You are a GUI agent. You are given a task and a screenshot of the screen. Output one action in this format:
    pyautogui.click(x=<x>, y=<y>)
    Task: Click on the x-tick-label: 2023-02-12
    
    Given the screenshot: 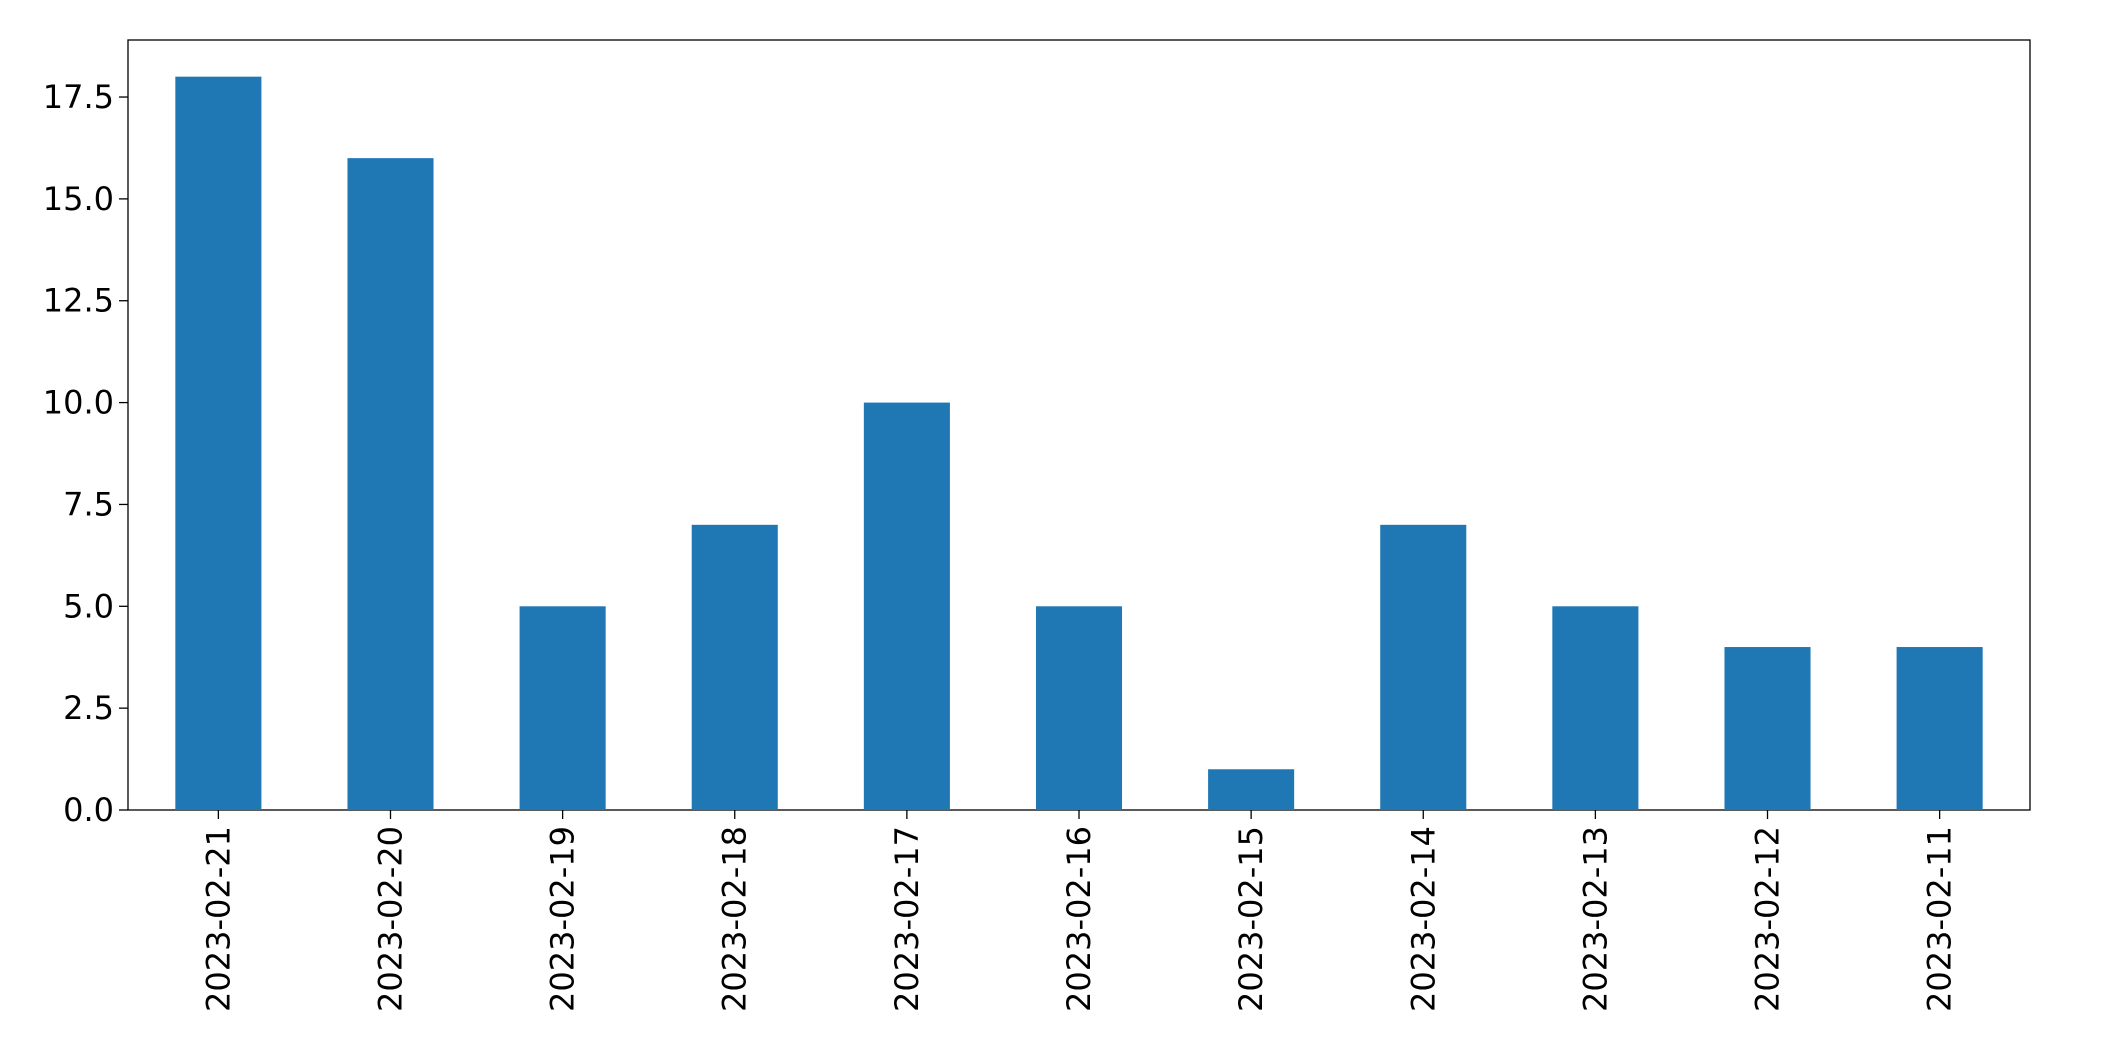 What is the action you would take?
    pyautogui.click(x=1768, y=919)
    